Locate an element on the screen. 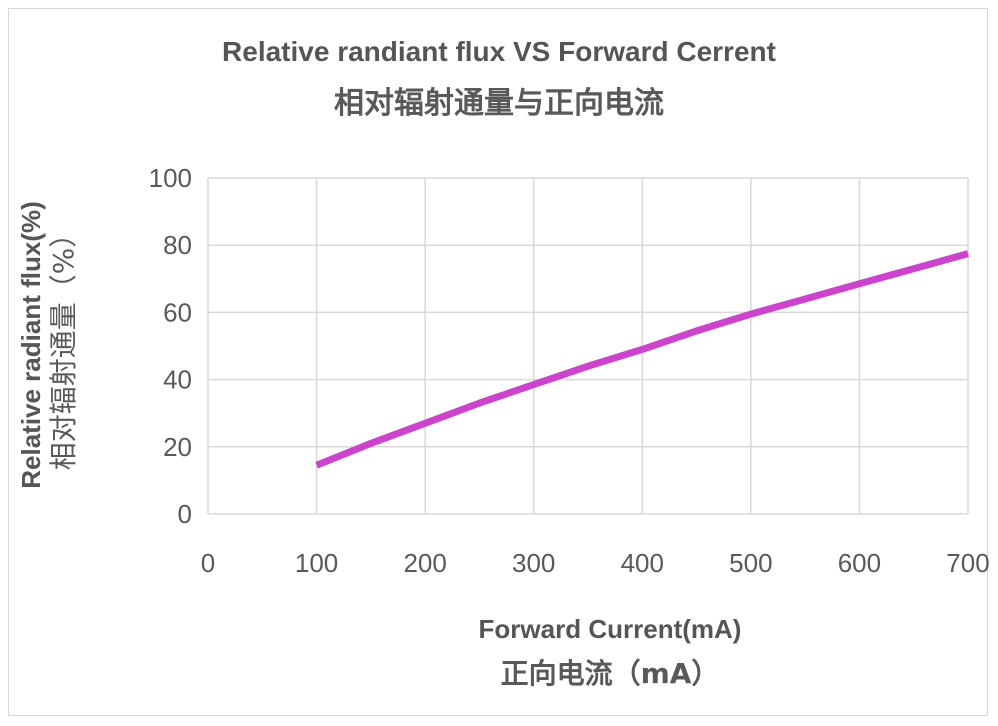 The height and width of the screenshot is (726, 998). x-tick-label: 600 is located at coordinates (859, 563).